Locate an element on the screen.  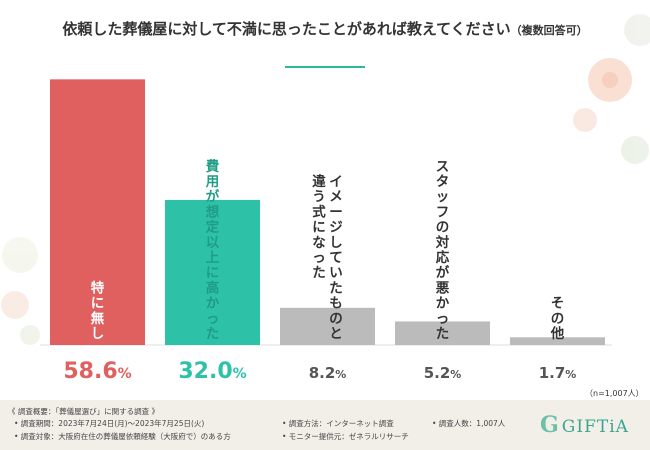
category-char: フ is located at coordinates (443, 212).